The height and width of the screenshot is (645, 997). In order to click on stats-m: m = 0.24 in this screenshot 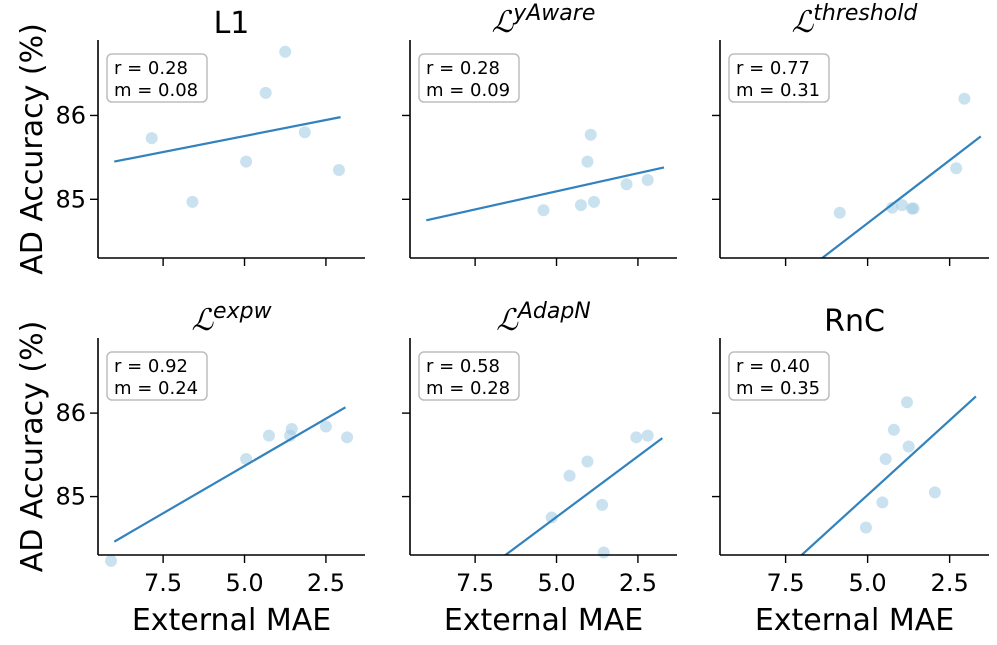, I will do `click(156, 388)`.